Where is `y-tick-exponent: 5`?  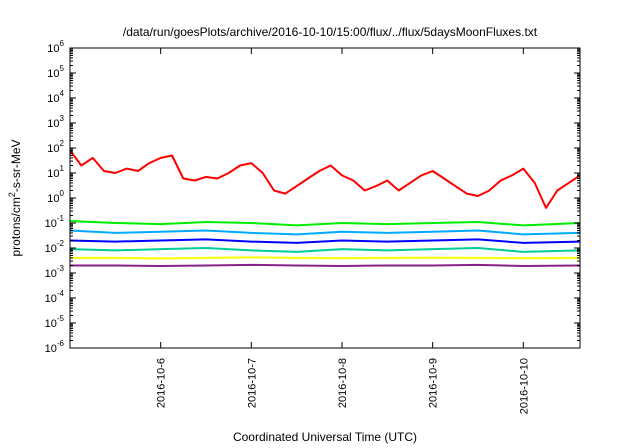
y-tick-exponent: 5 is located at coordinates (62, 68).